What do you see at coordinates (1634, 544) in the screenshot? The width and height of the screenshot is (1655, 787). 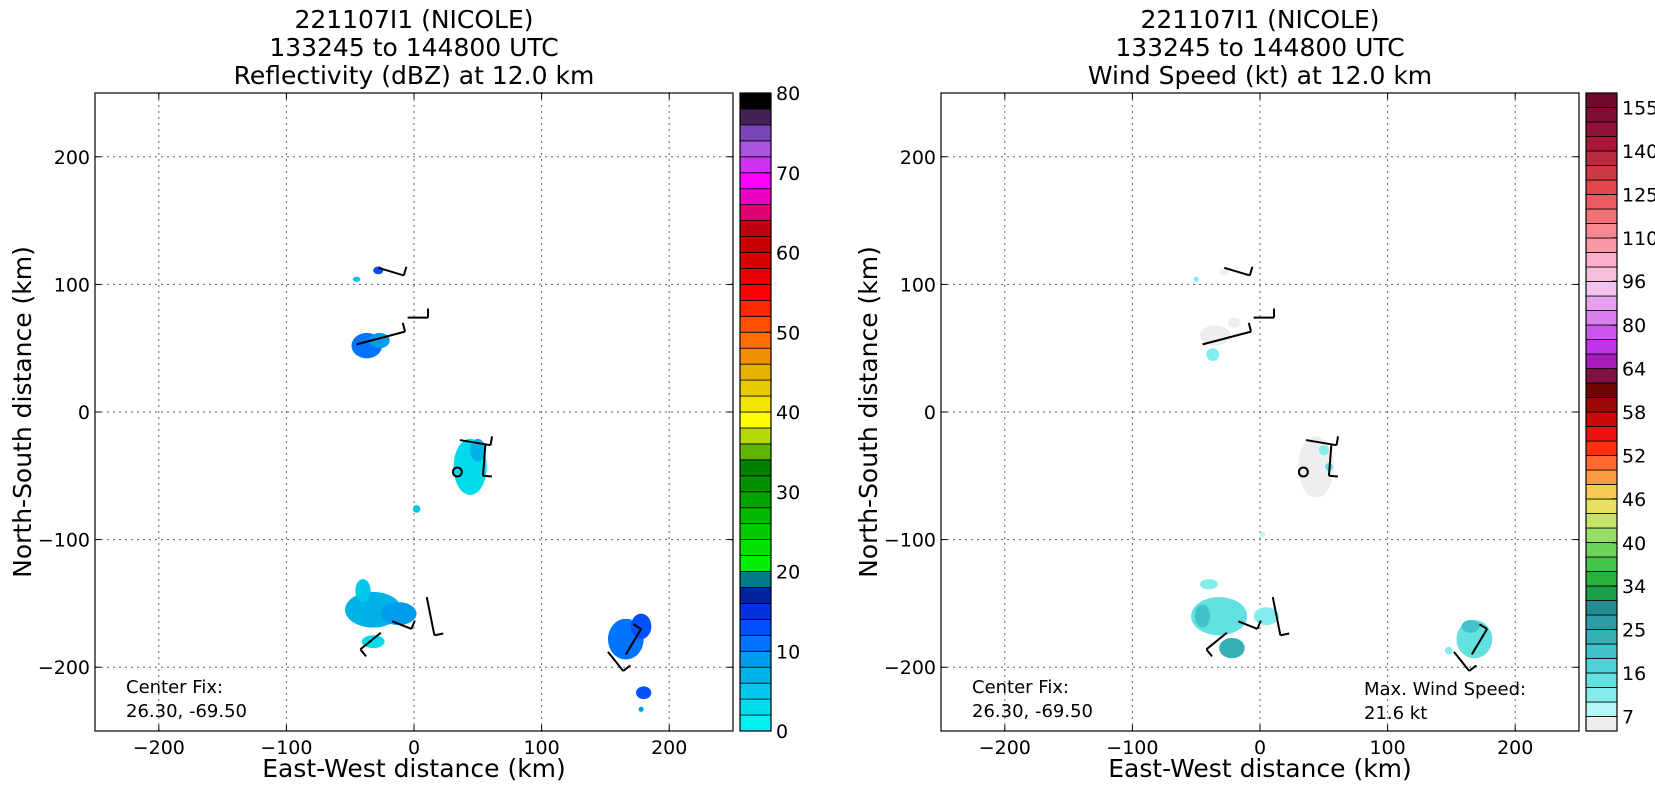 I see `colorbar-tick-label: 40` at bounding box center [1634, 544].